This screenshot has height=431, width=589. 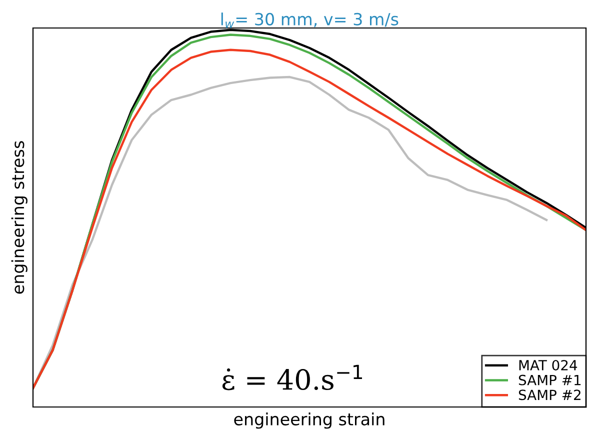 What do you see at coordinates (309, 20) in the screenshot?
I see `chart-title: l$_{w}$= 30 mm, v= 3 m/s` at bounding box center [309, 20].